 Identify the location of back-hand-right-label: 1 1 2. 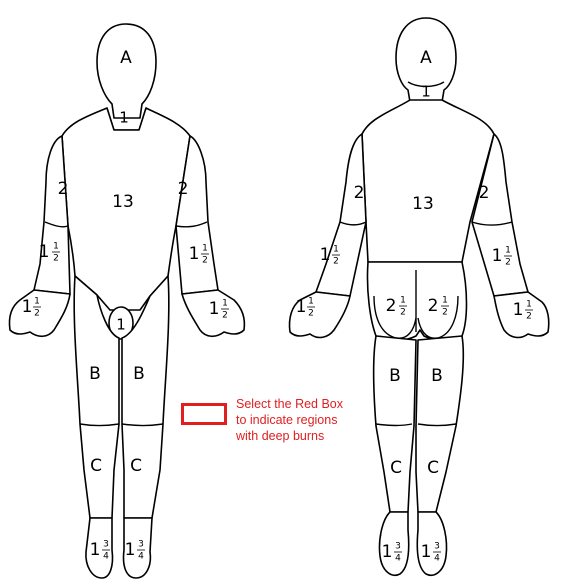
(523, 311).